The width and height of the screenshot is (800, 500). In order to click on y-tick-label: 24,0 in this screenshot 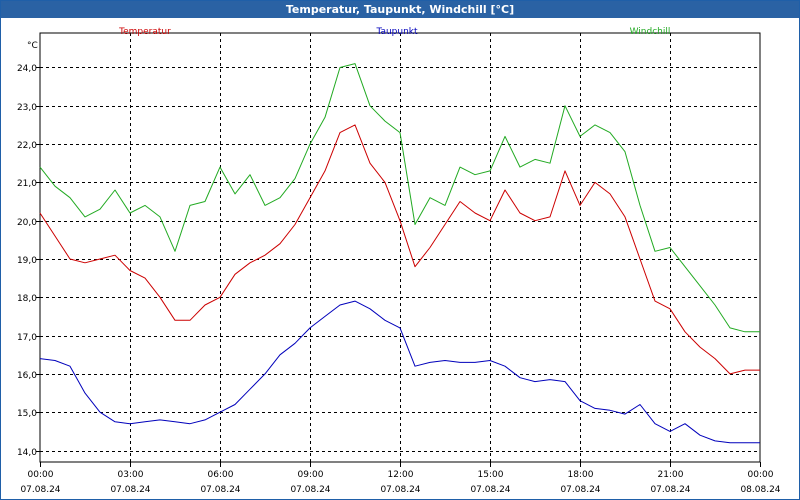, I will do `click(27, 69)`.